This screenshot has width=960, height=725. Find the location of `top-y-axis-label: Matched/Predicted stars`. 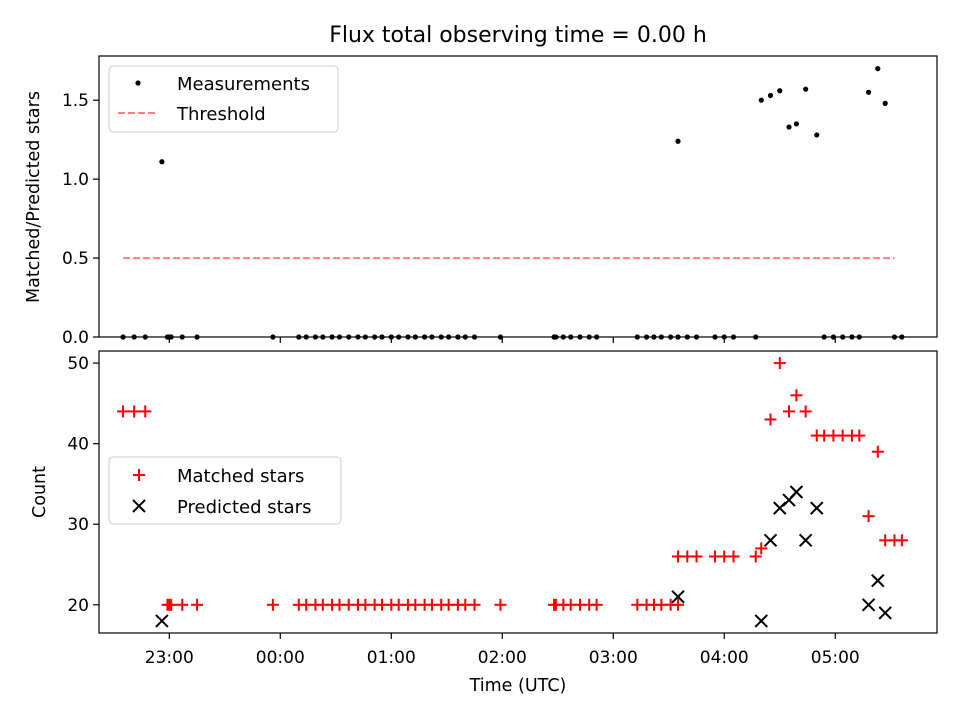

top-y-axis-label: Matched/Predicted stars is located at coordinates (34, 197).